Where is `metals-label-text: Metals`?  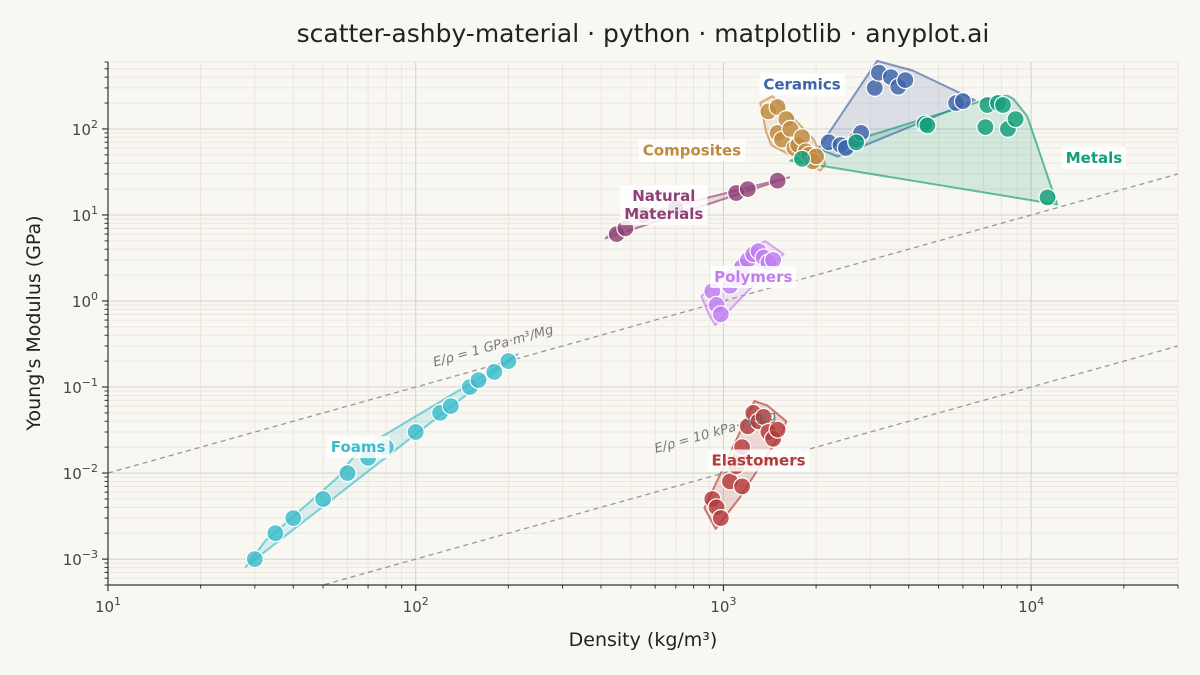 metals-label-text: Metals is located at coordinates (1094, 158).